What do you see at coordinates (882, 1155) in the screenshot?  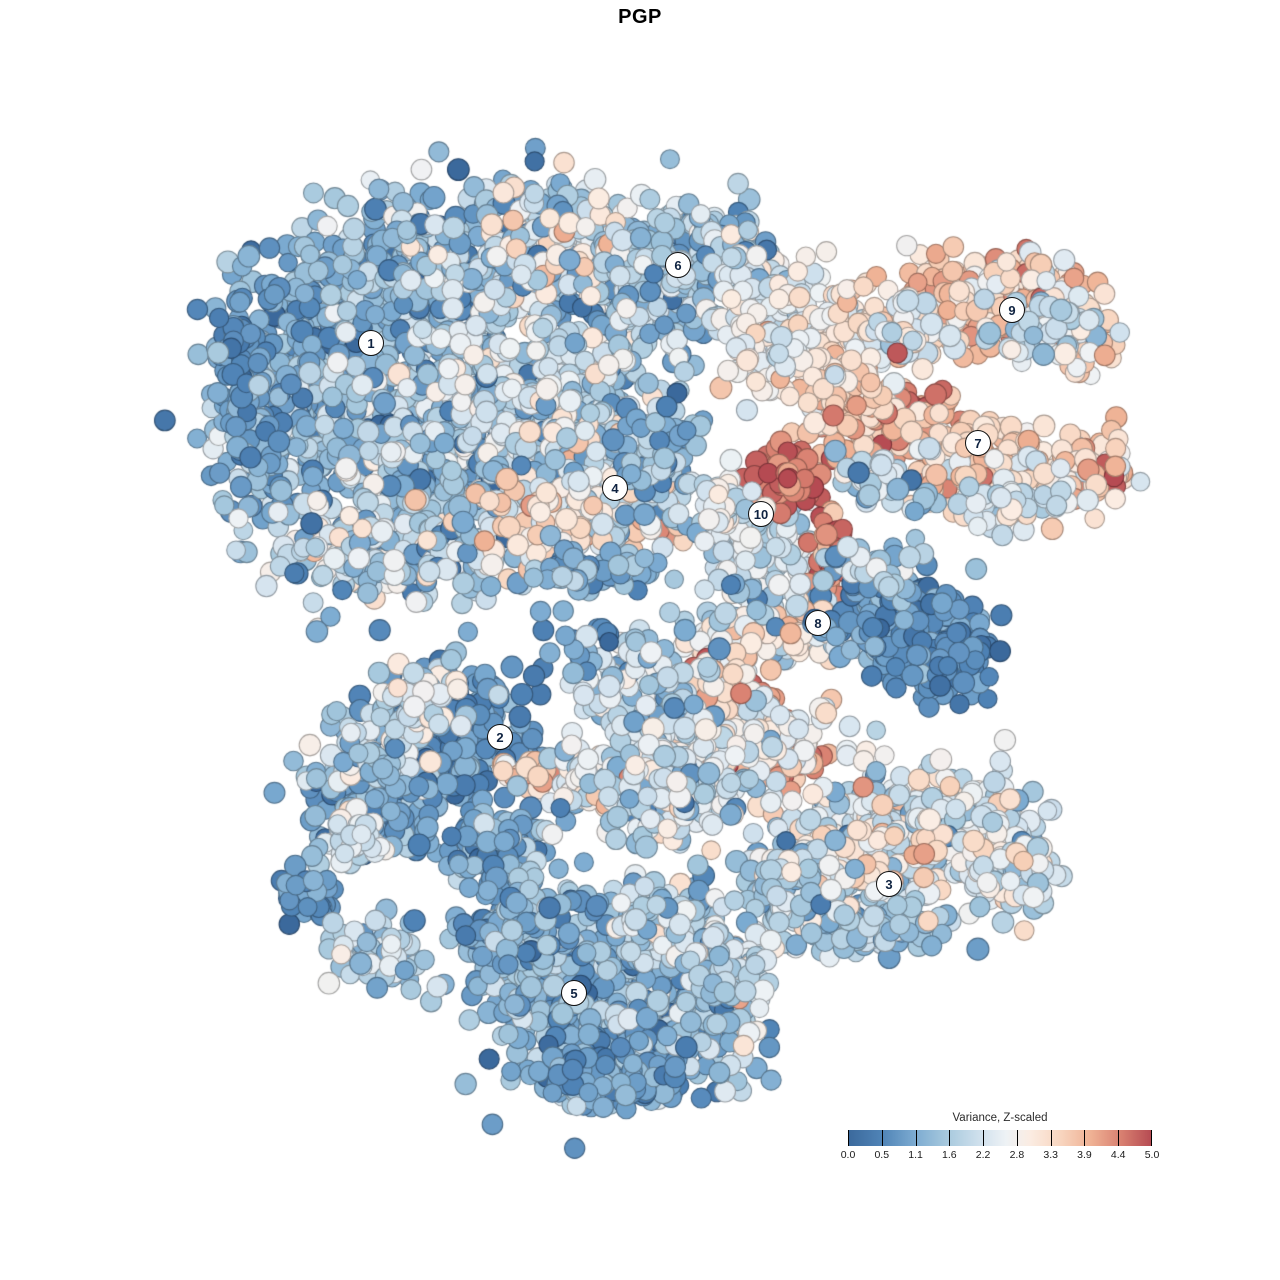 I see `colorbar-tick-label: 0.5` at bounding box center [882, 1155].